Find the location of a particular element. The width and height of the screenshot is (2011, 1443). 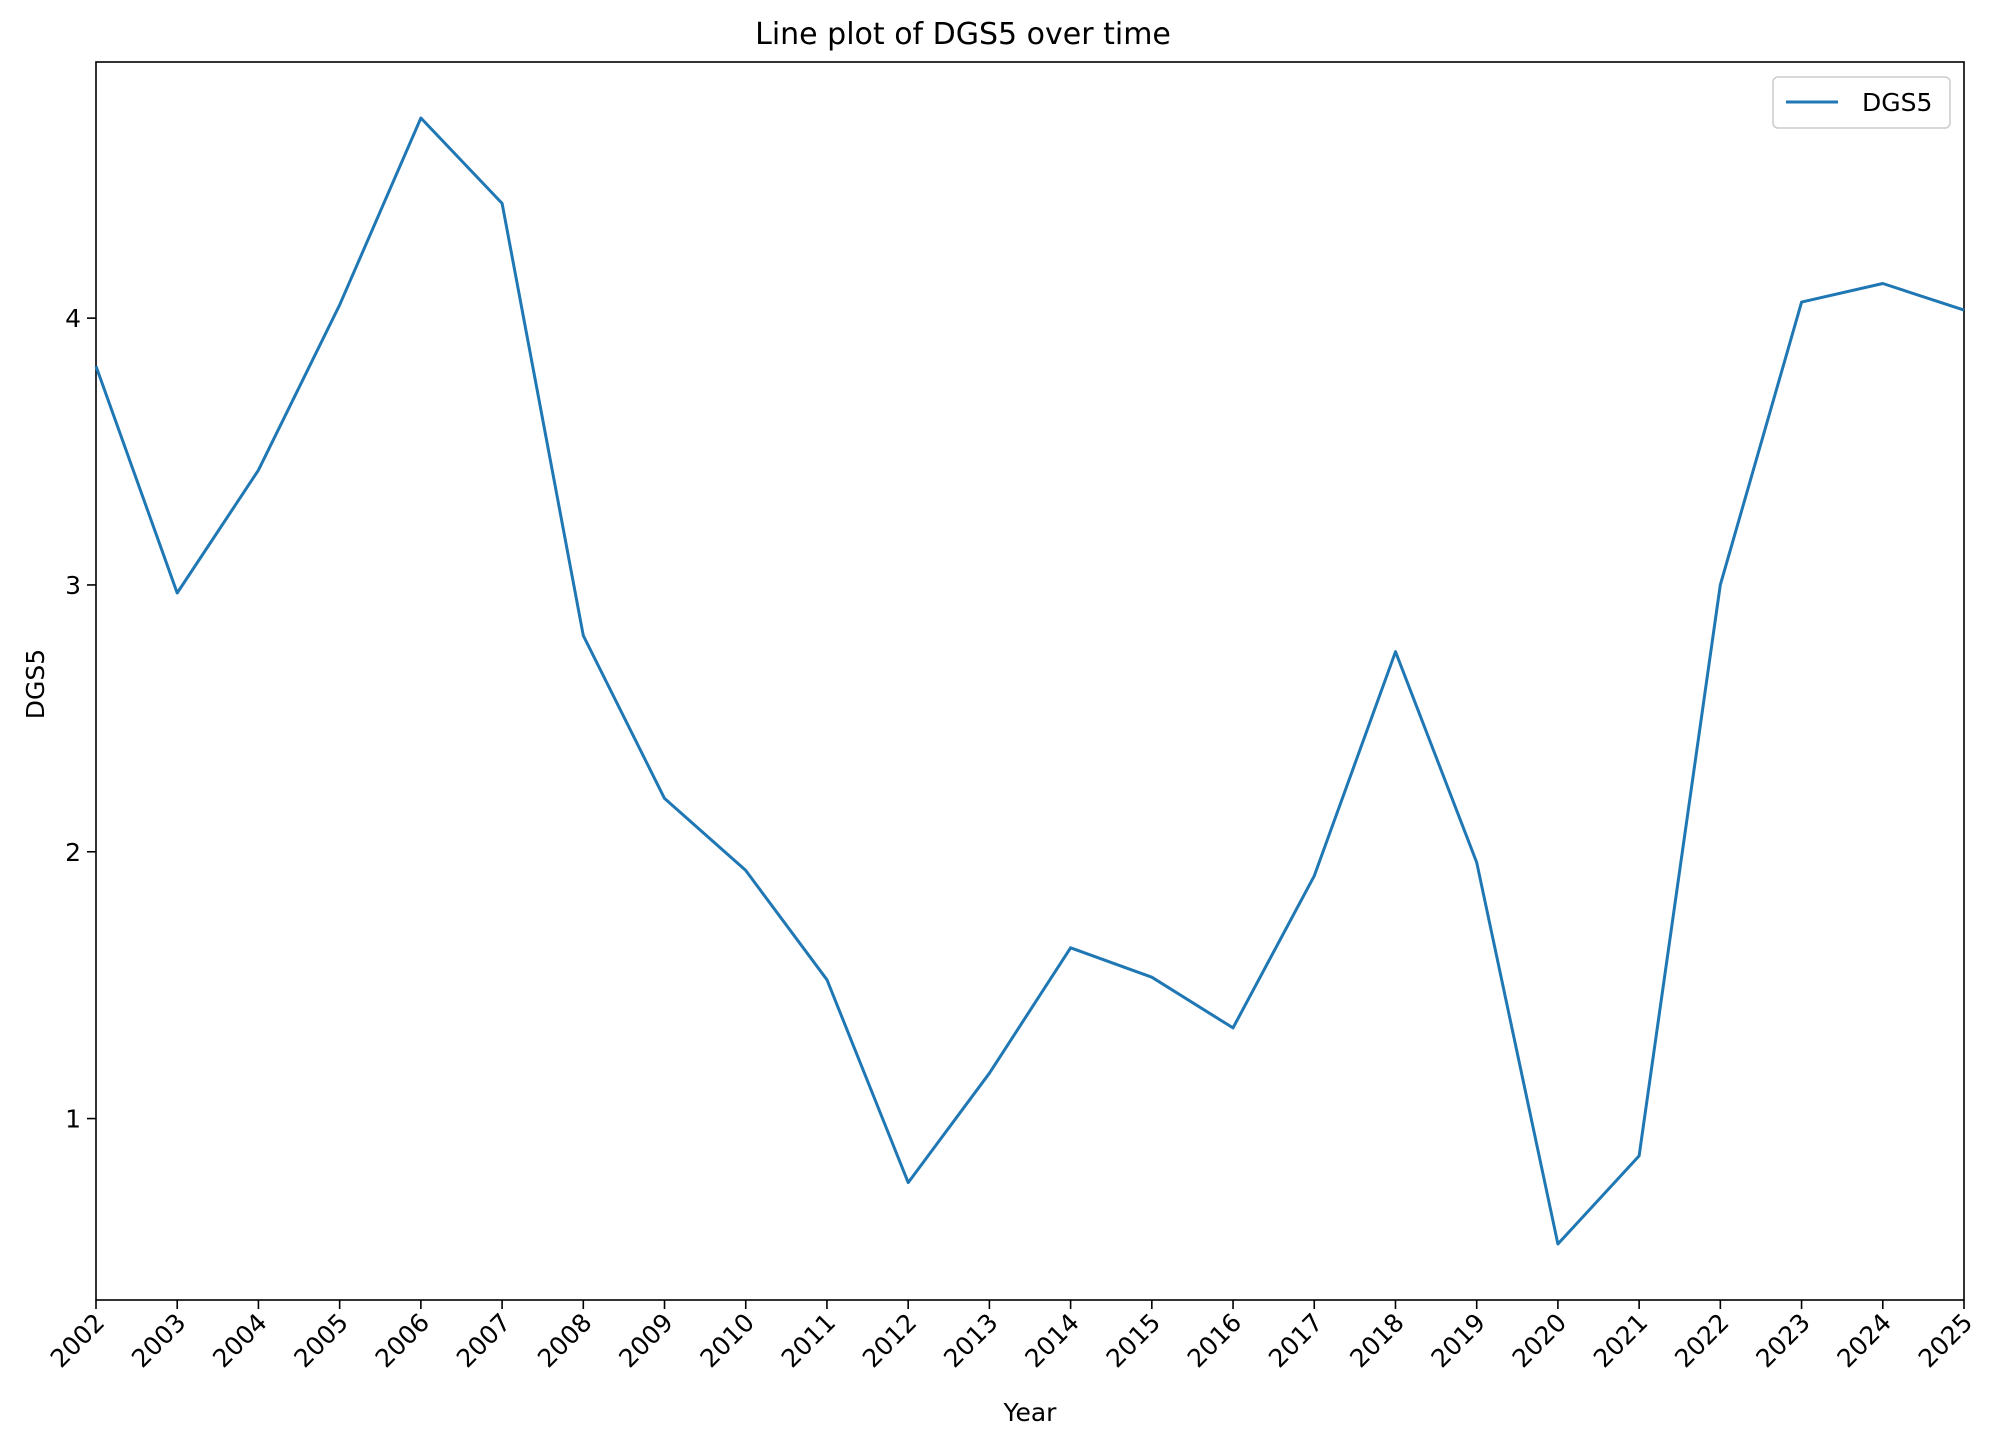

chart-title: Line plot of DGS5 over time is located at coordinates (963, 34).